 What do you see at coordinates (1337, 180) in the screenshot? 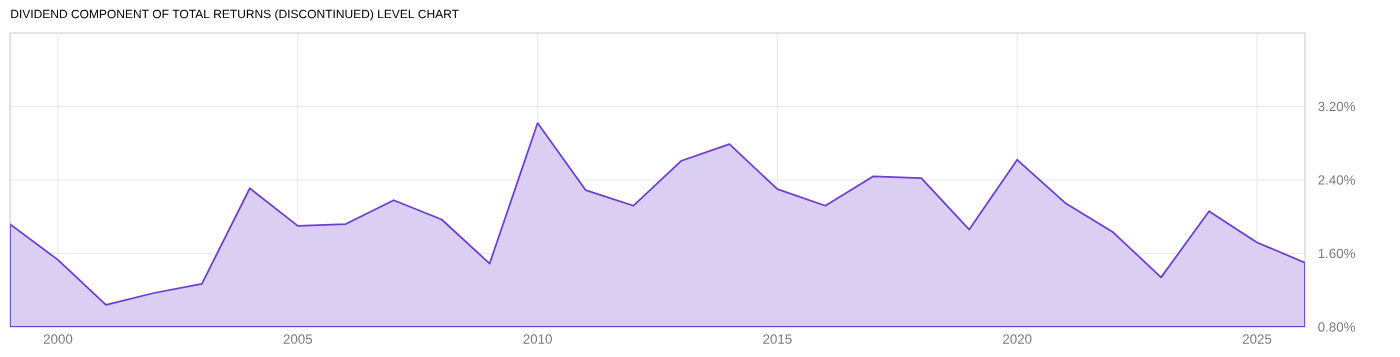
I see `y-tick-label: 2.40%` at bounding box center [1337, 180].